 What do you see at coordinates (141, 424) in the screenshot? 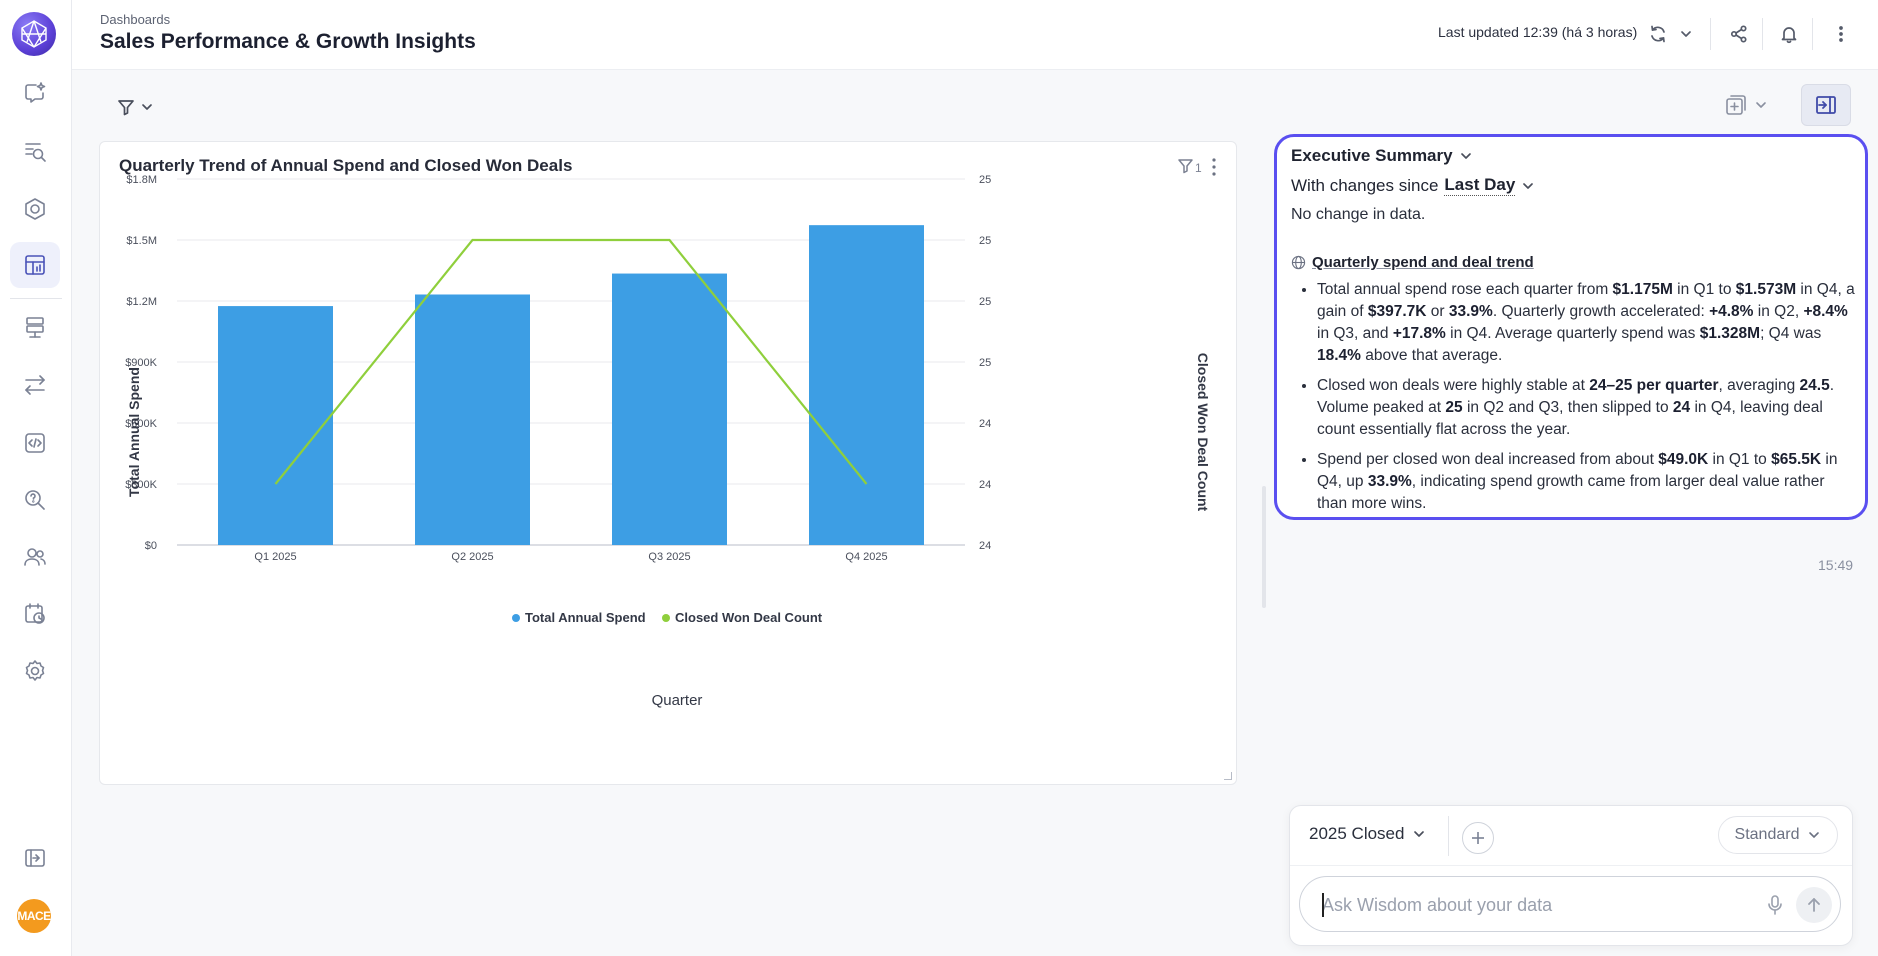
I see `y-tick-label: $600K` at bounding box center [141, 424].